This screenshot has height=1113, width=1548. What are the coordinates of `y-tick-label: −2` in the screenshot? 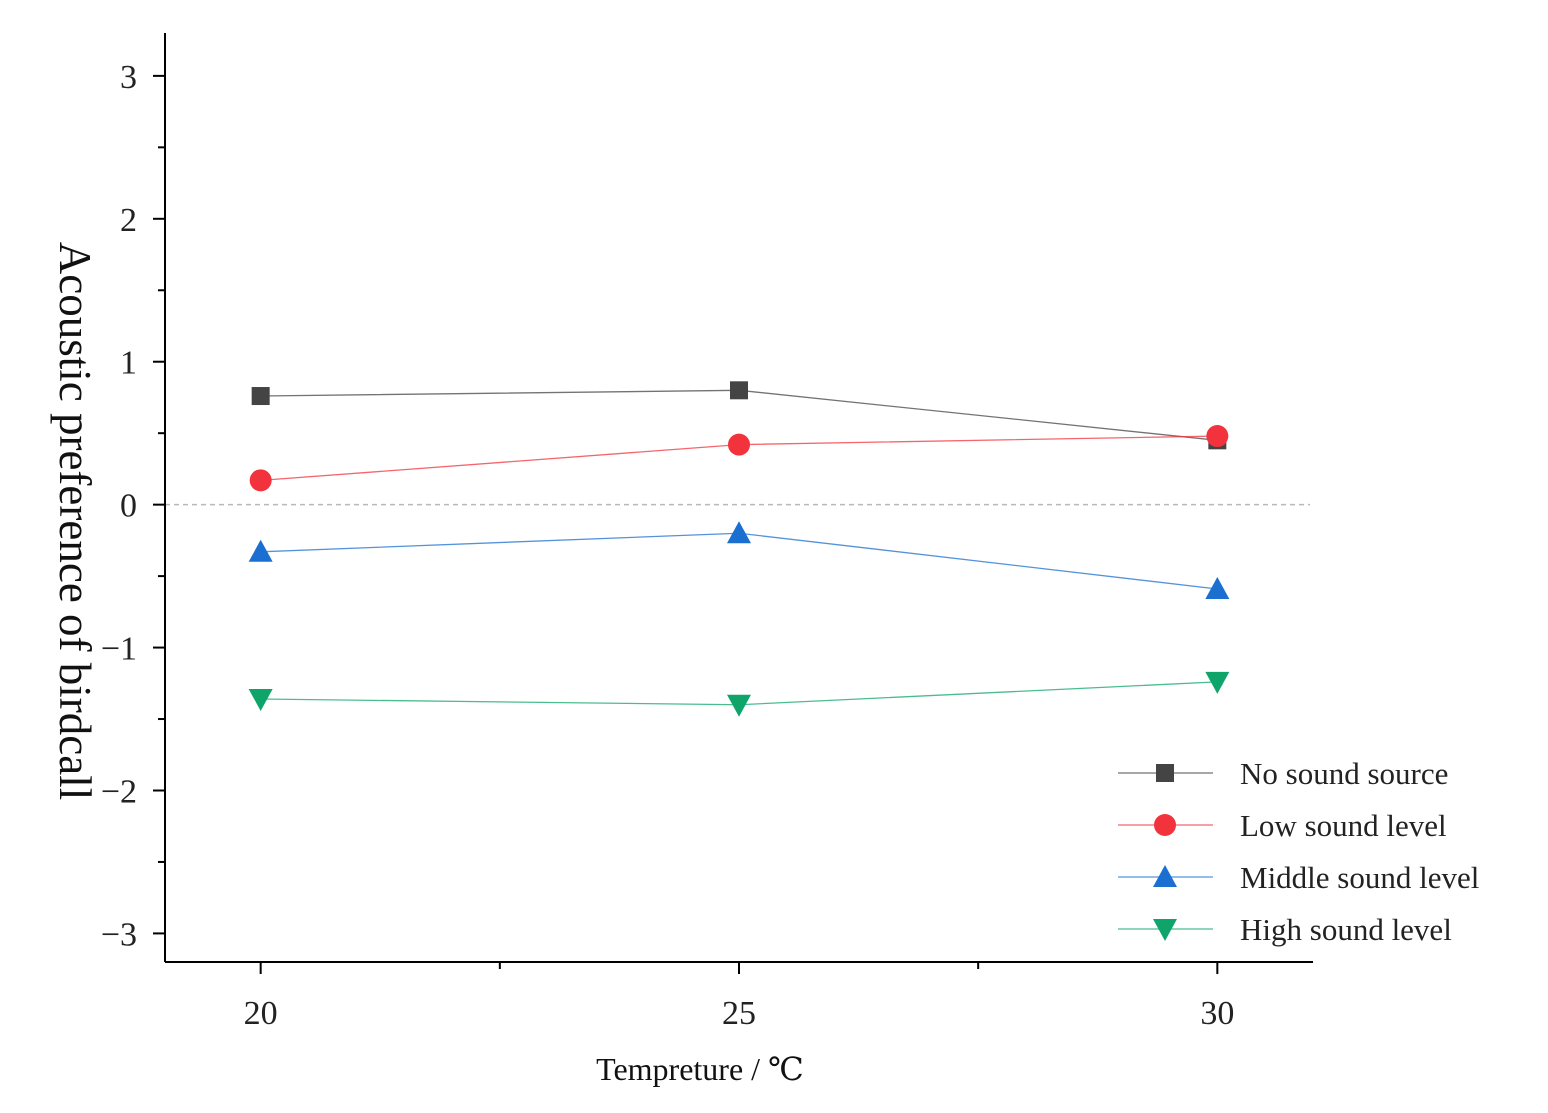 It's located at (119, 791).